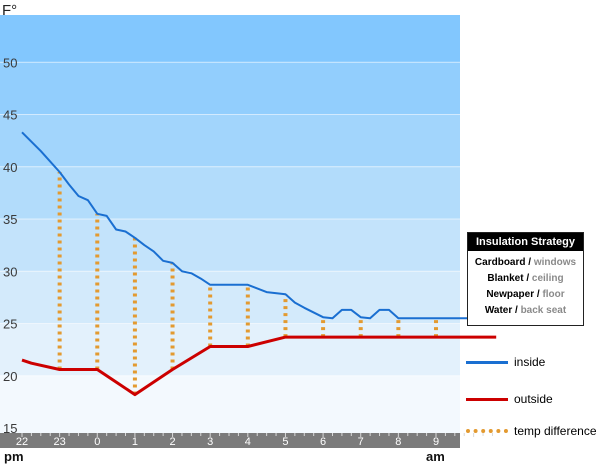 This screenshot has width=600, height=465. I want to click on insulation-legend-title: Insulation Strategy, so click(525, 242).